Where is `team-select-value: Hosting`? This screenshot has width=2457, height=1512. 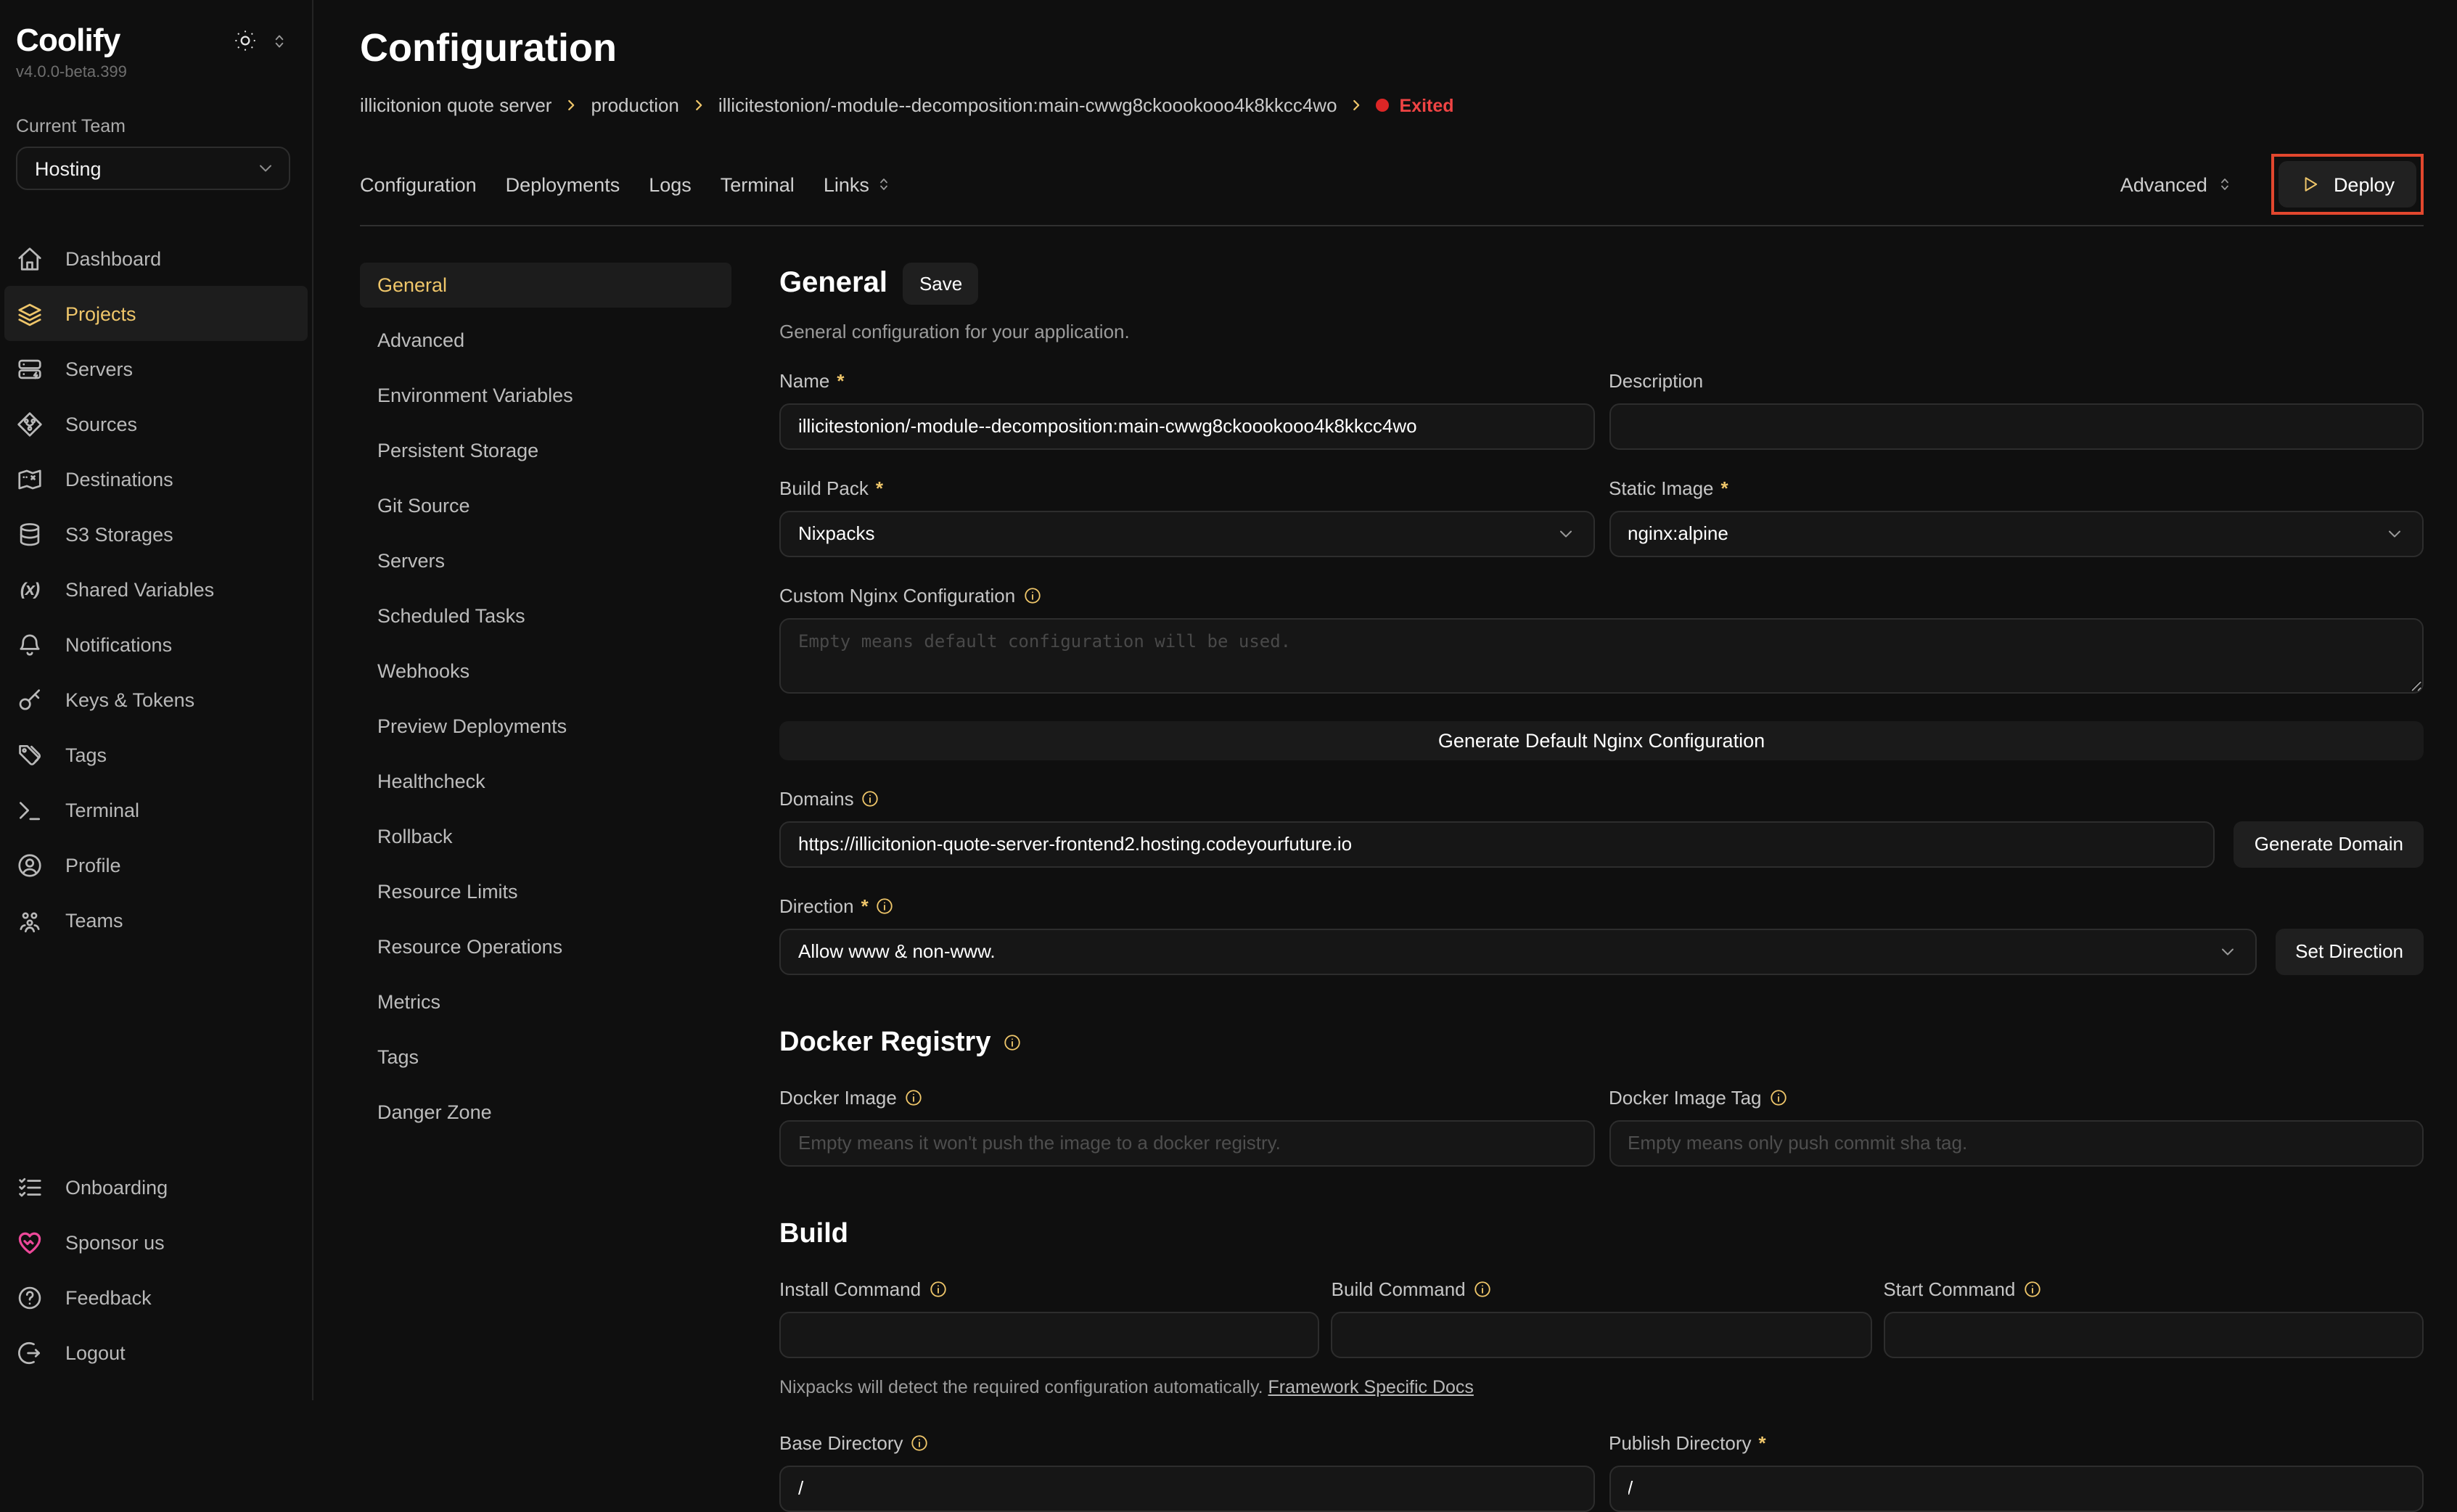
team-select-value: Hosting is located at coordinates (68, 168).